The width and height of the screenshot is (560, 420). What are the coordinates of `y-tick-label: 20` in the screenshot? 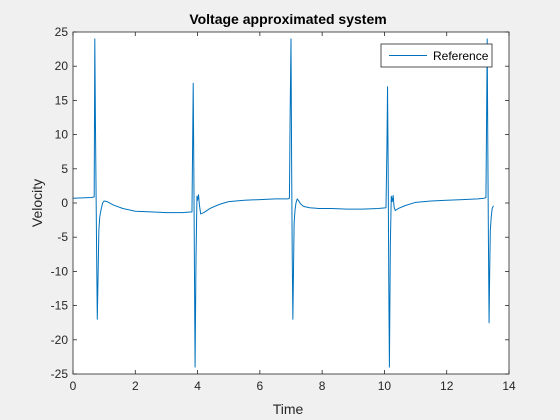 It's located at (62, 66).